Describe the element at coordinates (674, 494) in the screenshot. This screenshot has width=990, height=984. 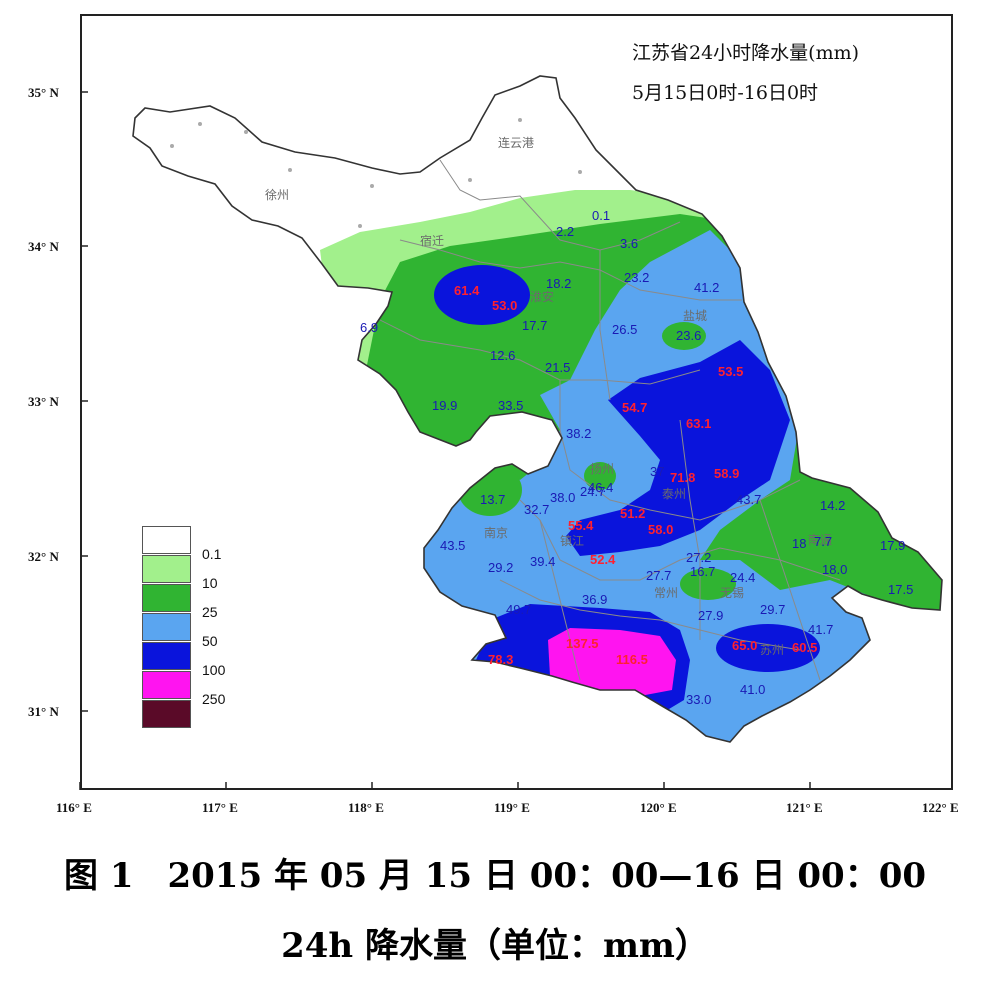
I see `city-label: 泰州` at that location.